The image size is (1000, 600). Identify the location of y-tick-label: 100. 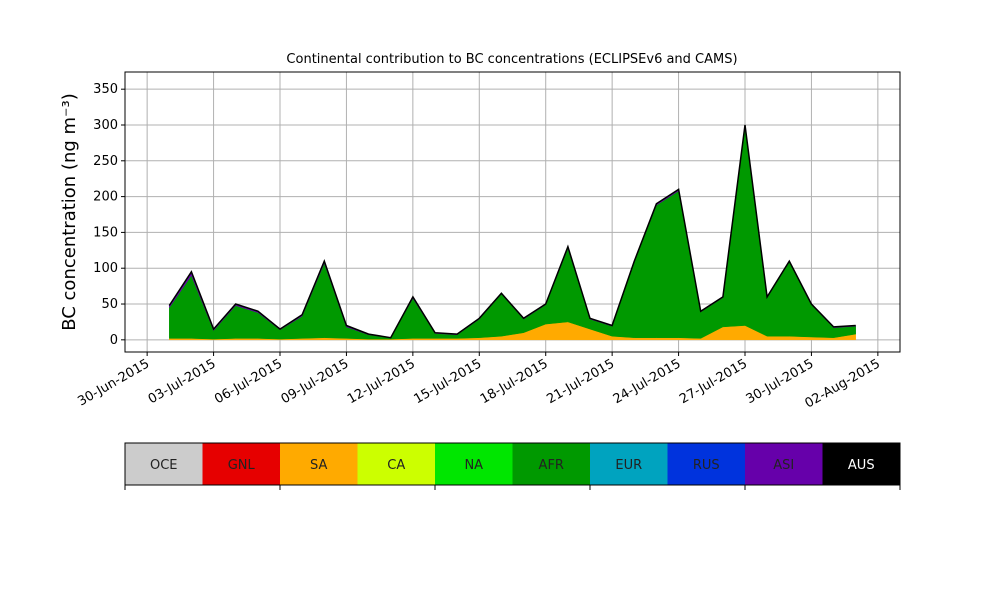
(105, 268).